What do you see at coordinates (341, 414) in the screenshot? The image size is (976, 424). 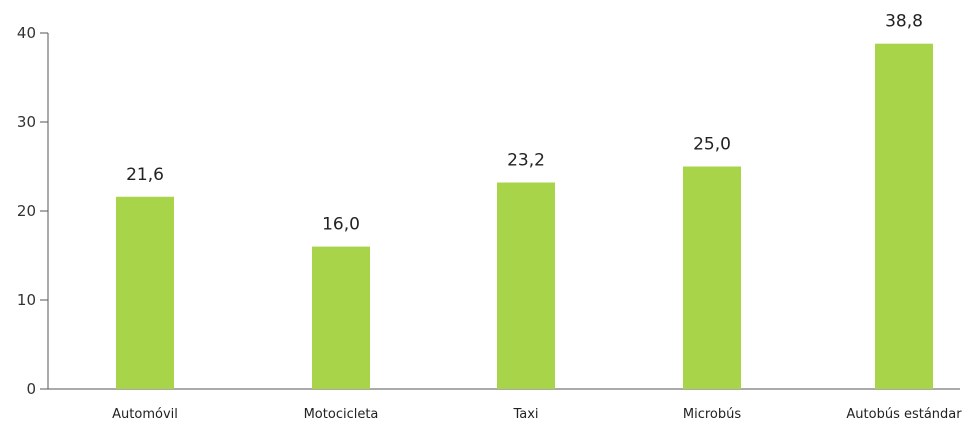 I see `category-label: Motocicleta` at bounding box center [341, 414].